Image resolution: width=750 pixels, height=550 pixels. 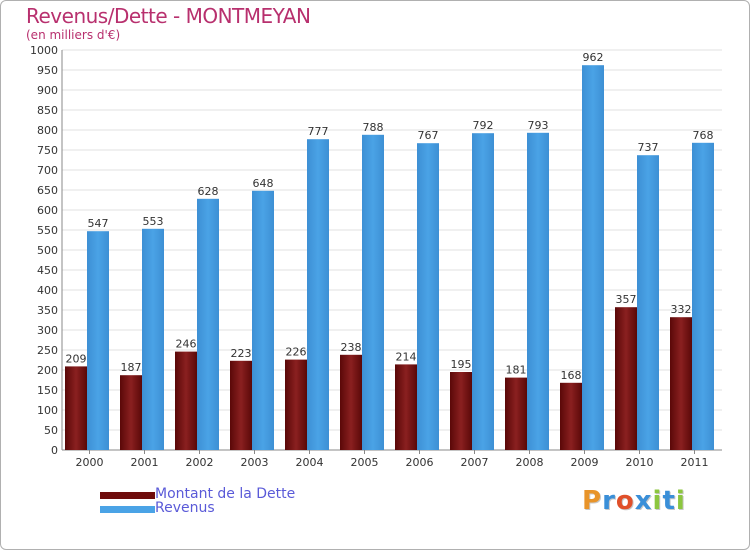 I want to click on bar-dette-2000, so click(x=76, y=408).